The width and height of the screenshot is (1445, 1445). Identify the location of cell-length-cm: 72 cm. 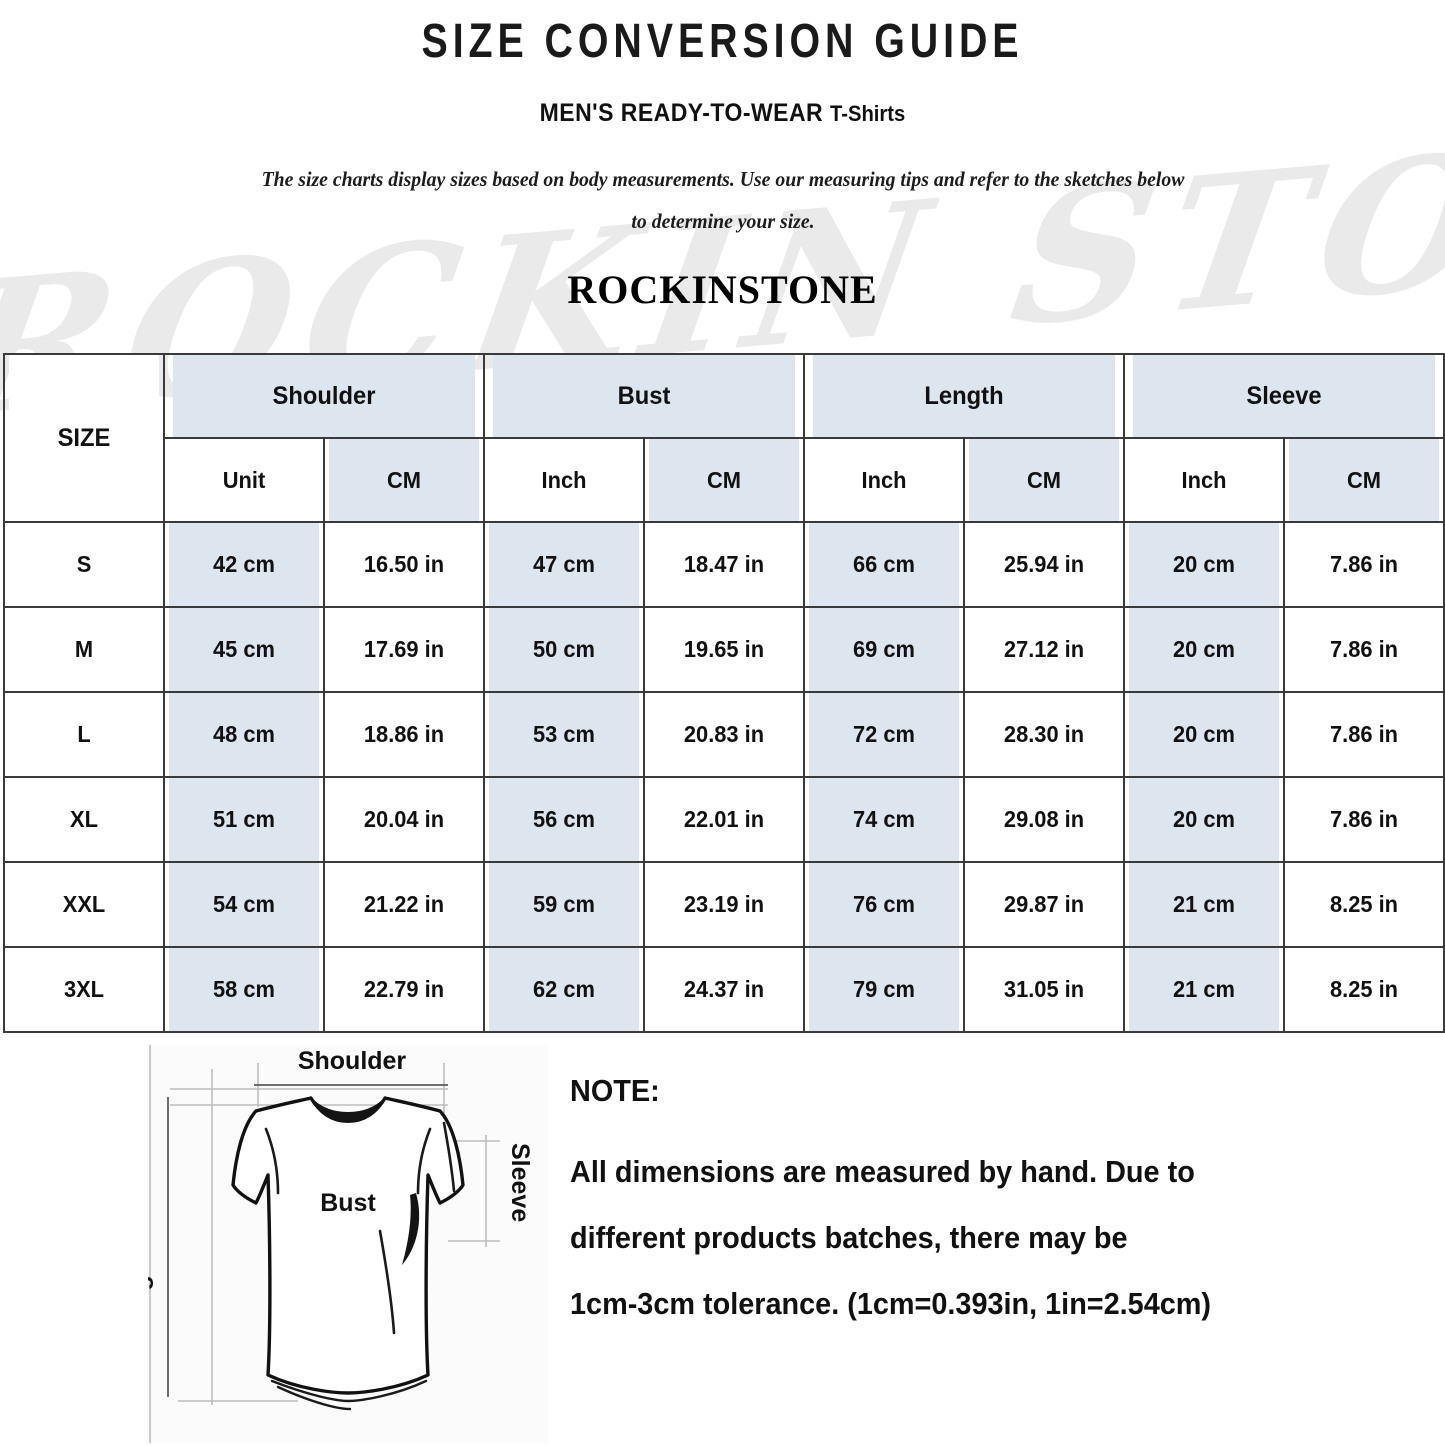
(884, 734).